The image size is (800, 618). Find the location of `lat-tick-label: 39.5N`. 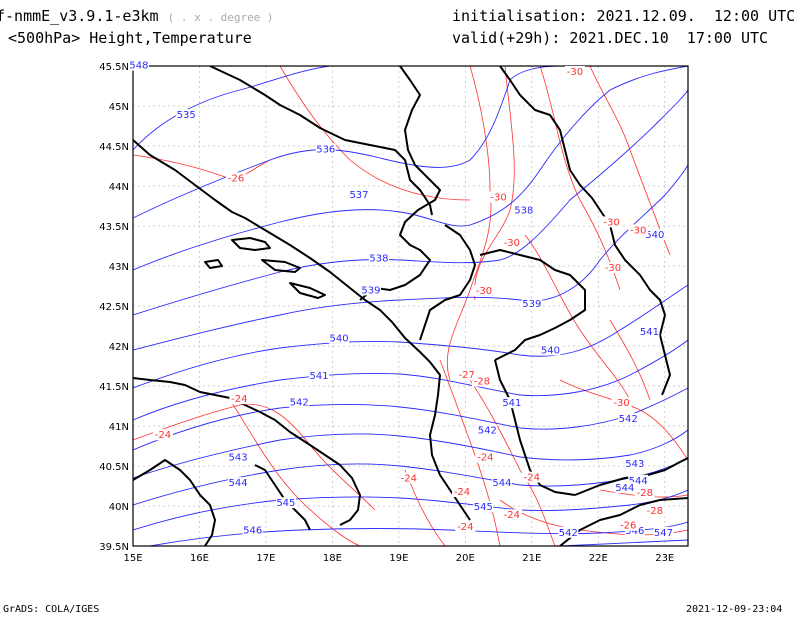

lat-tick-label: 39.5N is located at coordinates (114, 547).